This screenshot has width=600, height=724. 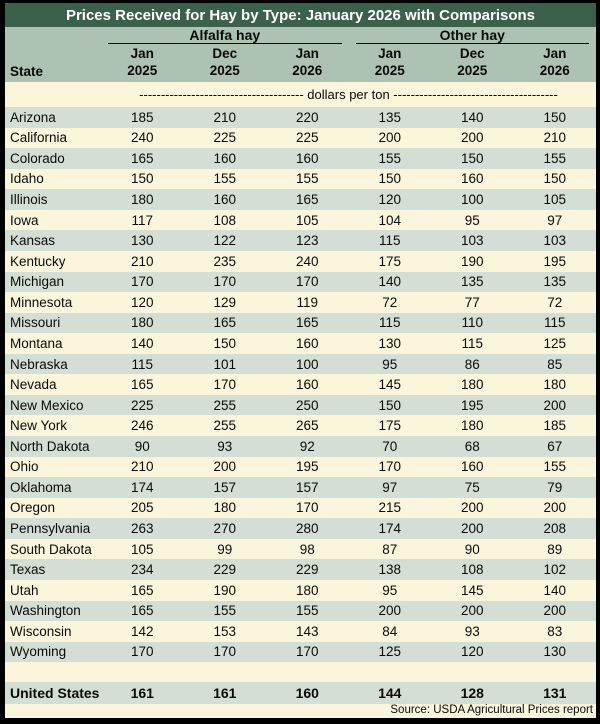 What do you see at coordinates (24, 467) in the screenshot?
I see `state-cell: Ohio` at bounding box center [24, 467].